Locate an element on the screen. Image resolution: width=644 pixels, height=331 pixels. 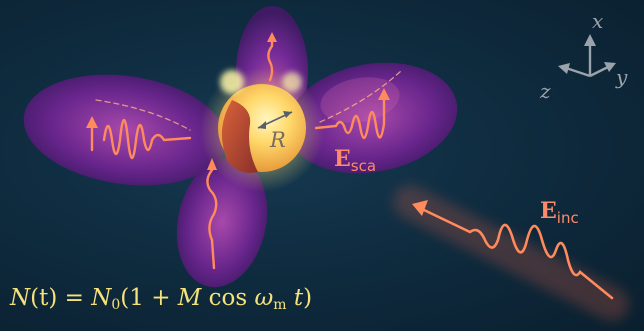
formula-lhs-symbol: N is located at coordinates (20, 298).